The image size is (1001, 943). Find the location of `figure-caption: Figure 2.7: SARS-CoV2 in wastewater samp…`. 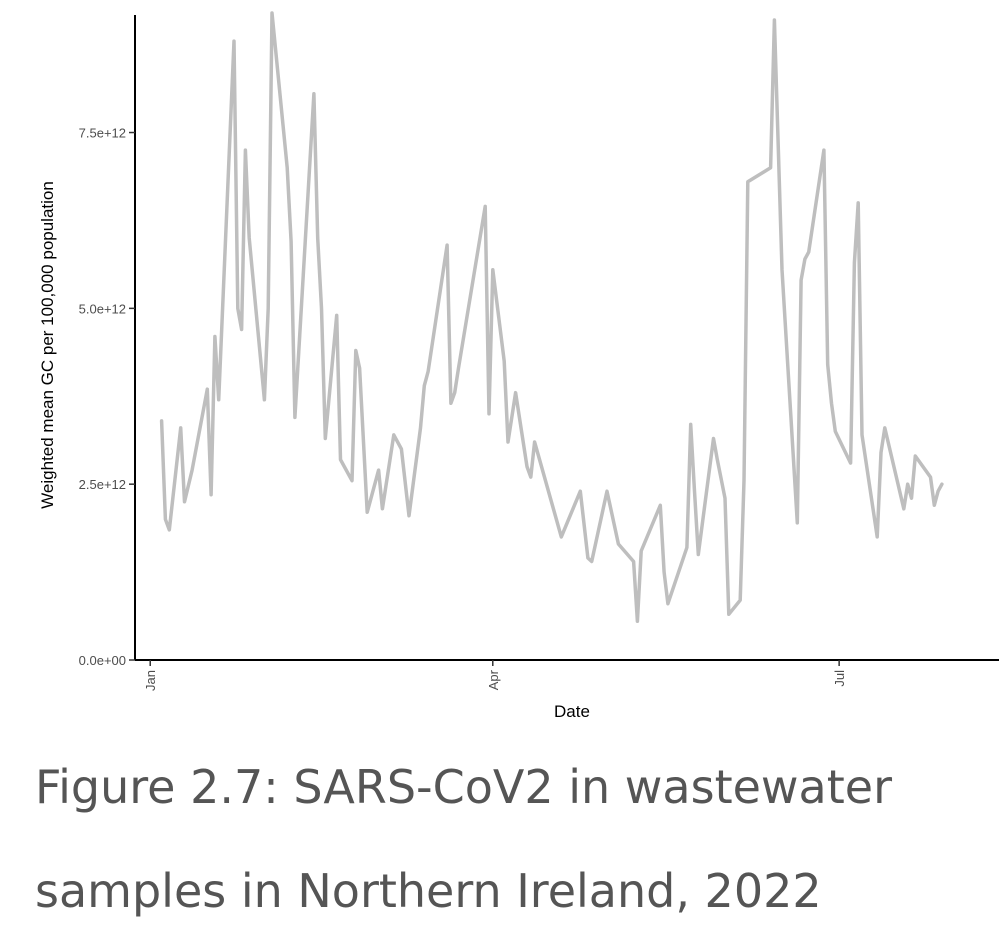

figure-caption: Figure 2.7: SARS-CoV2 in wastewater samp… is located at coordinates (463, 839).